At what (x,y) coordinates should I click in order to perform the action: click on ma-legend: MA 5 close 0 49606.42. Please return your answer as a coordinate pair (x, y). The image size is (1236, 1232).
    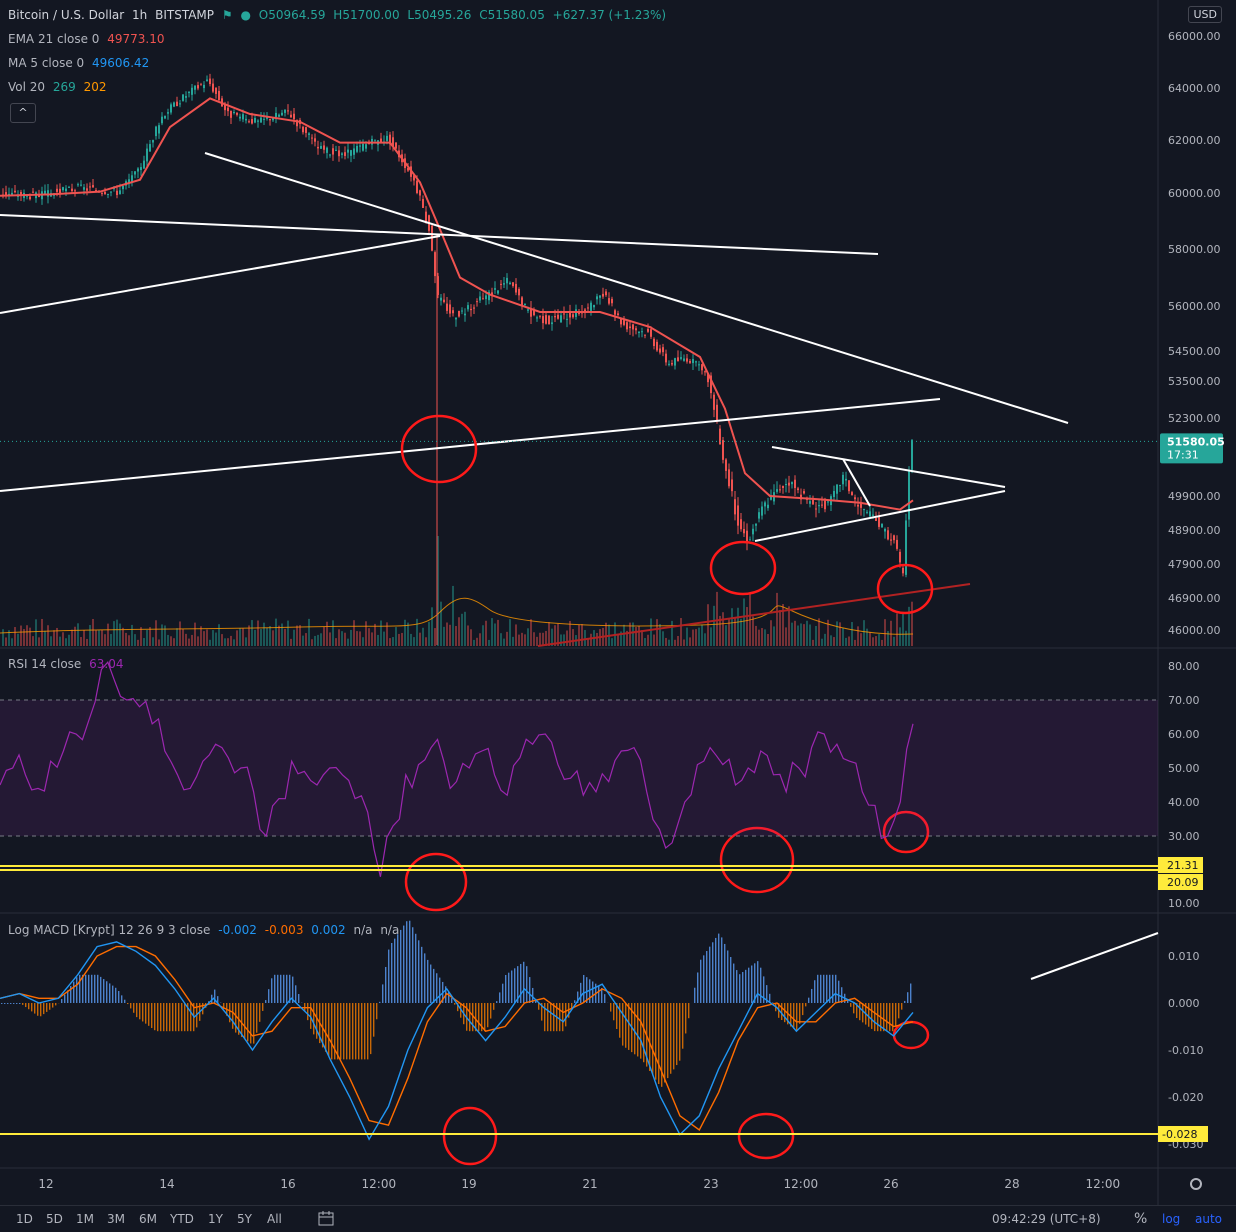
    Looking at the image, I should click on (80, 63).